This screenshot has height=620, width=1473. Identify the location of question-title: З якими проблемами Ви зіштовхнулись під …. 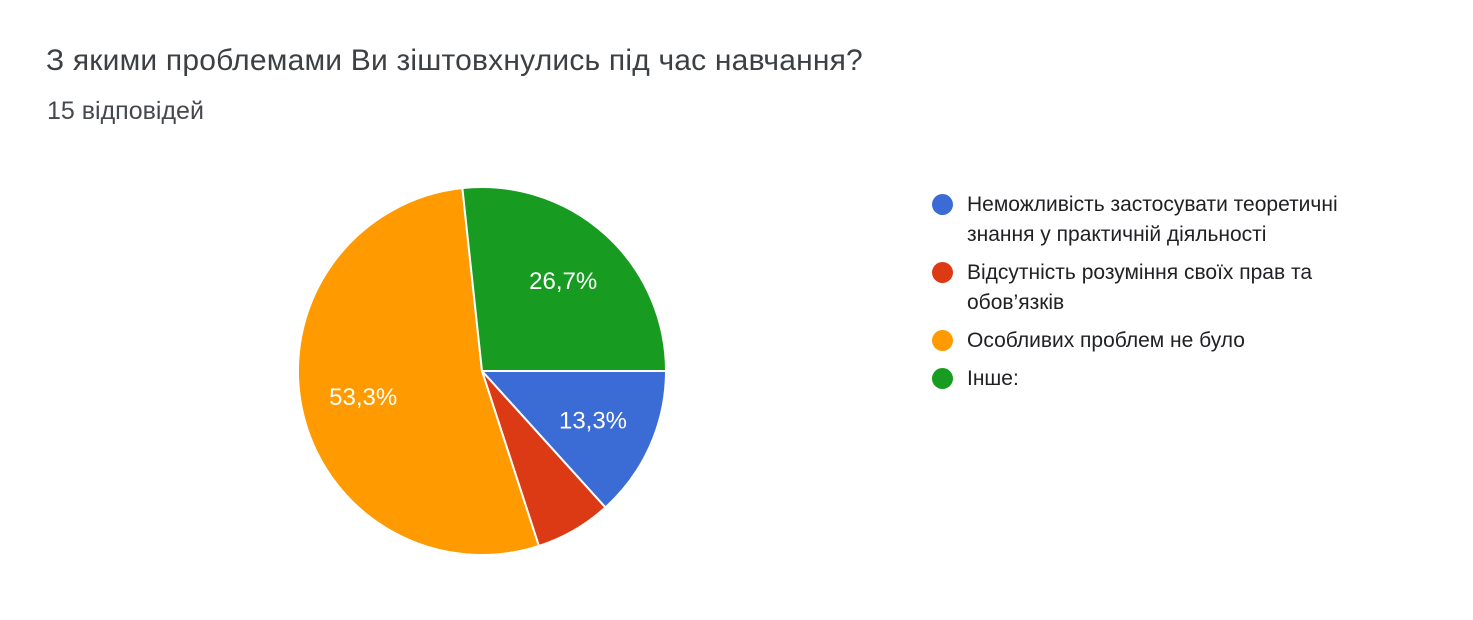
(454, 60).